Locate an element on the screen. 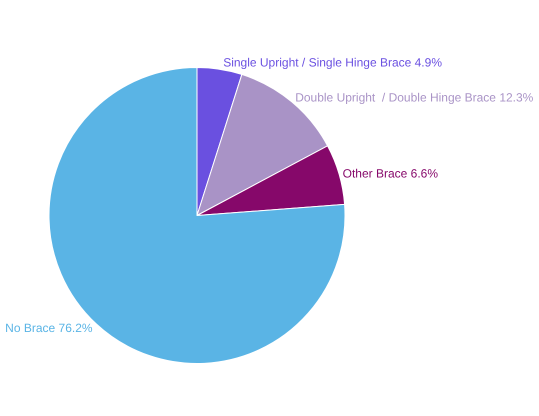  slice-label: Single Upright / Single Hinge Brace 4.9% is located at coordinates (332, 62).